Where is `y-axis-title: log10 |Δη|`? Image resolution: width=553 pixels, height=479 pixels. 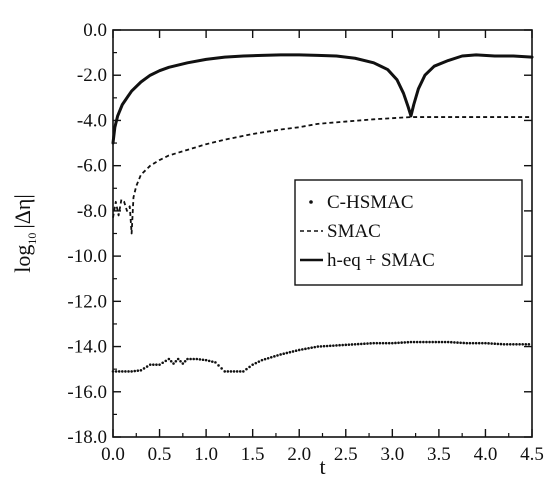
y-axis-title: log10 |Δη| is located at coordinates (24, 233).